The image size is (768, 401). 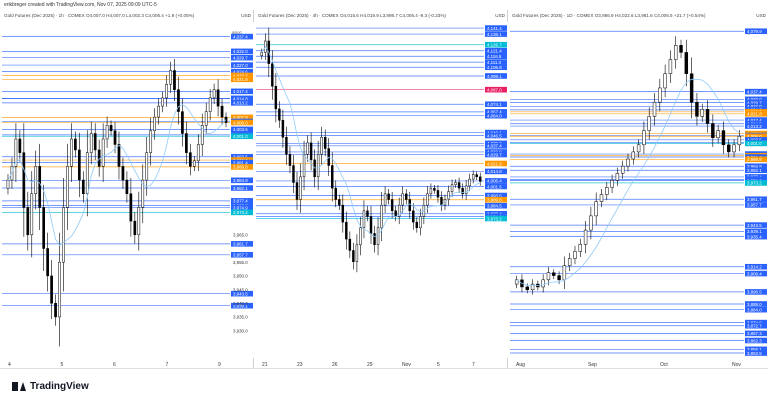 I want to click on price-tag-label: 4,064.0, so click(x=494, y=116).